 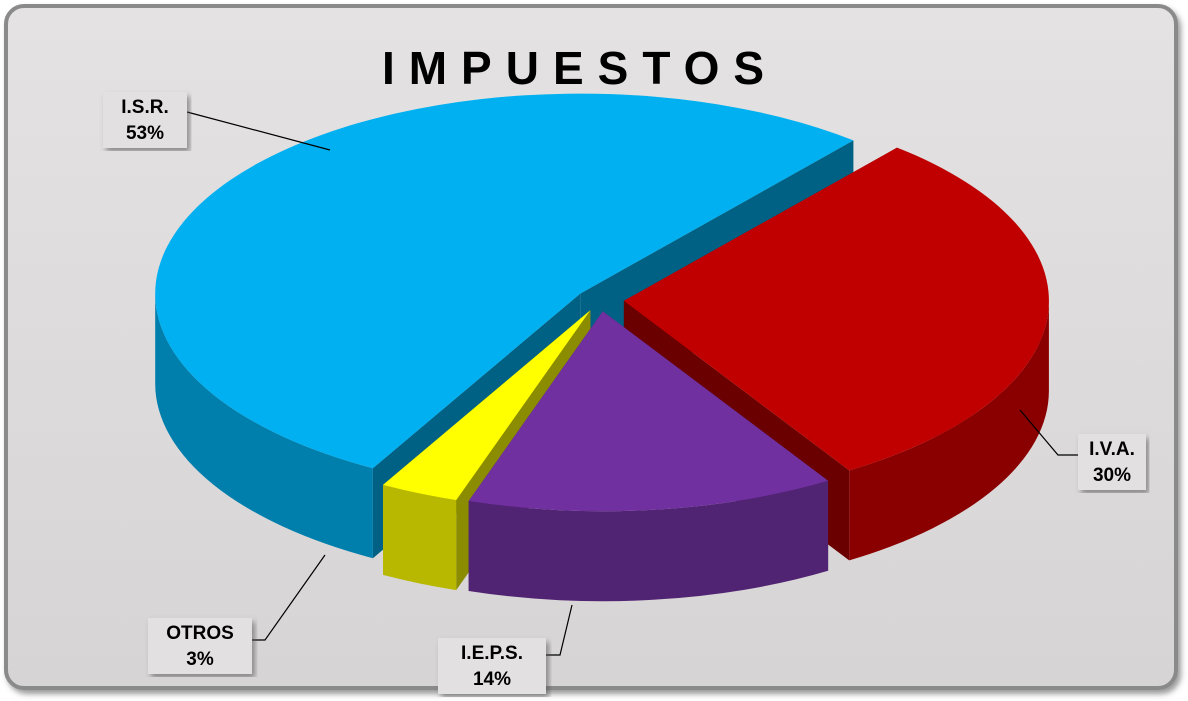 What do you see at coordinates (492, 653) in the screenshot?
I see `category-label: I.E.P.S.` at bounding box center [492, 653].